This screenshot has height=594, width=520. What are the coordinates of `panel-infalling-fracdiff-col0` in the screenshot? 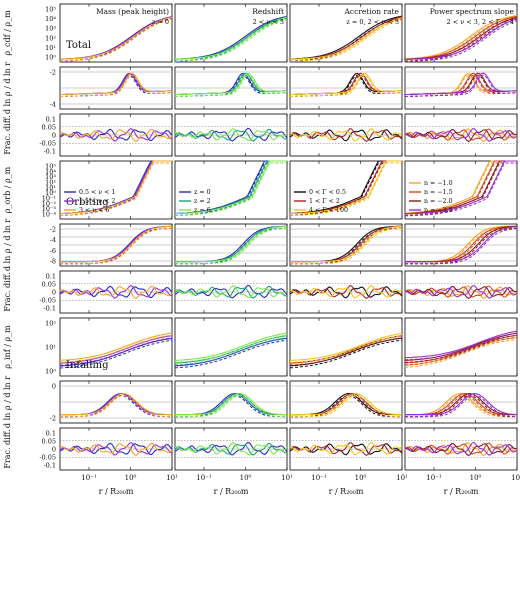 It's located at (116, 449).